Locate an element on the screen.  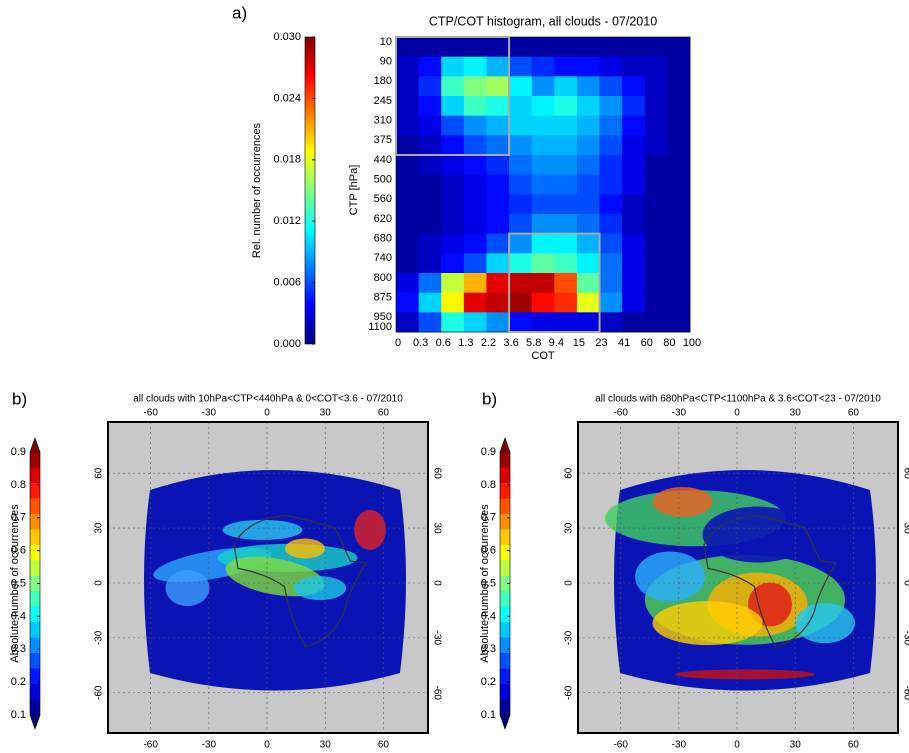
coastline is located at coordinates (770, 581).